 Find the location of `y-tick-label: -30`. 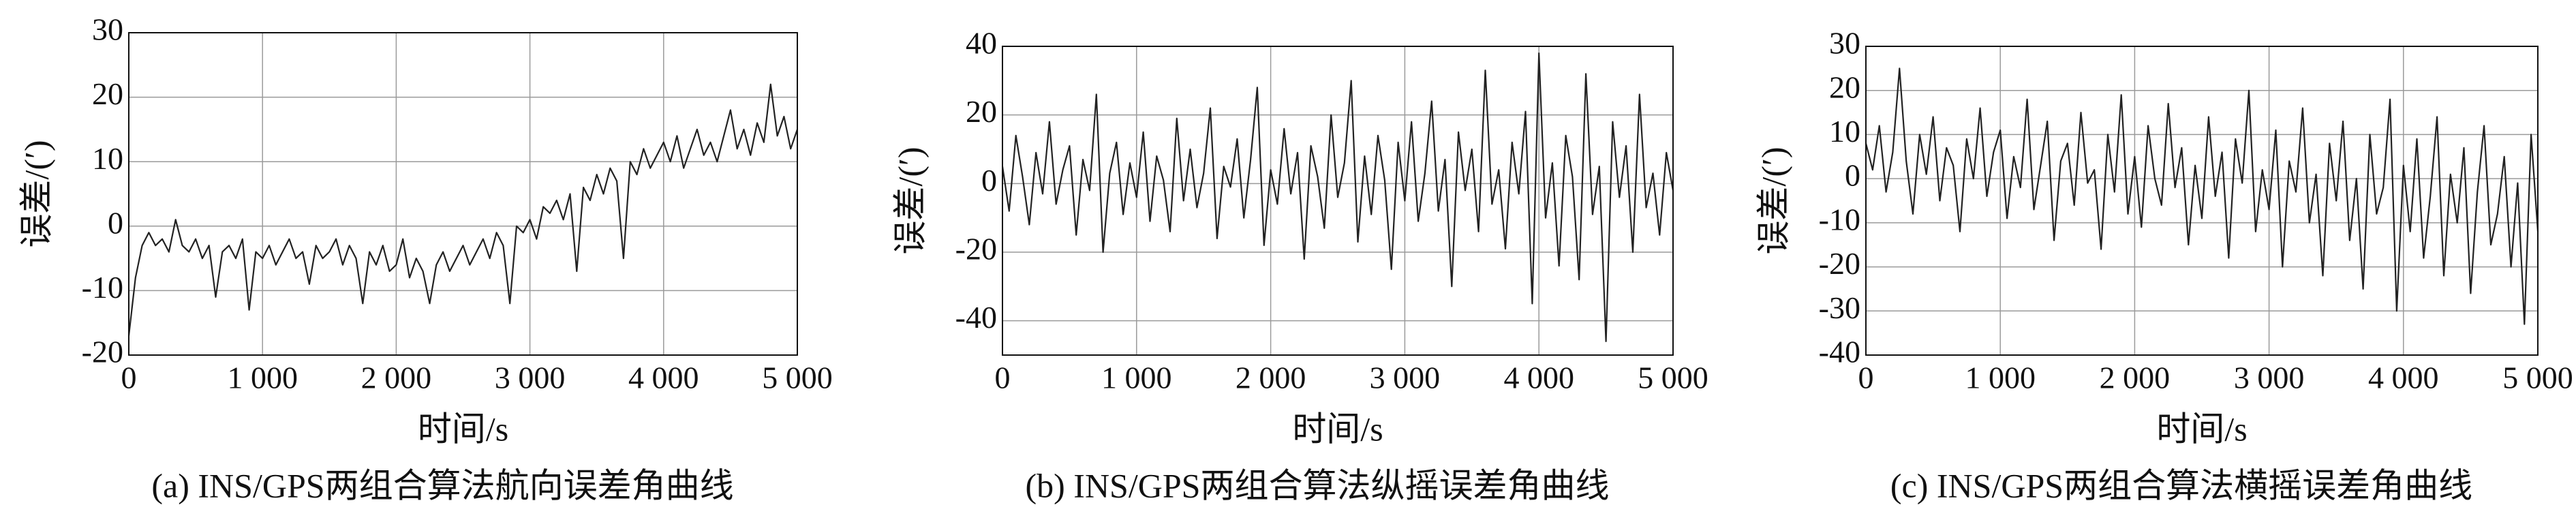

y-tick-label: -30 is located at coordinates (1839, 307).